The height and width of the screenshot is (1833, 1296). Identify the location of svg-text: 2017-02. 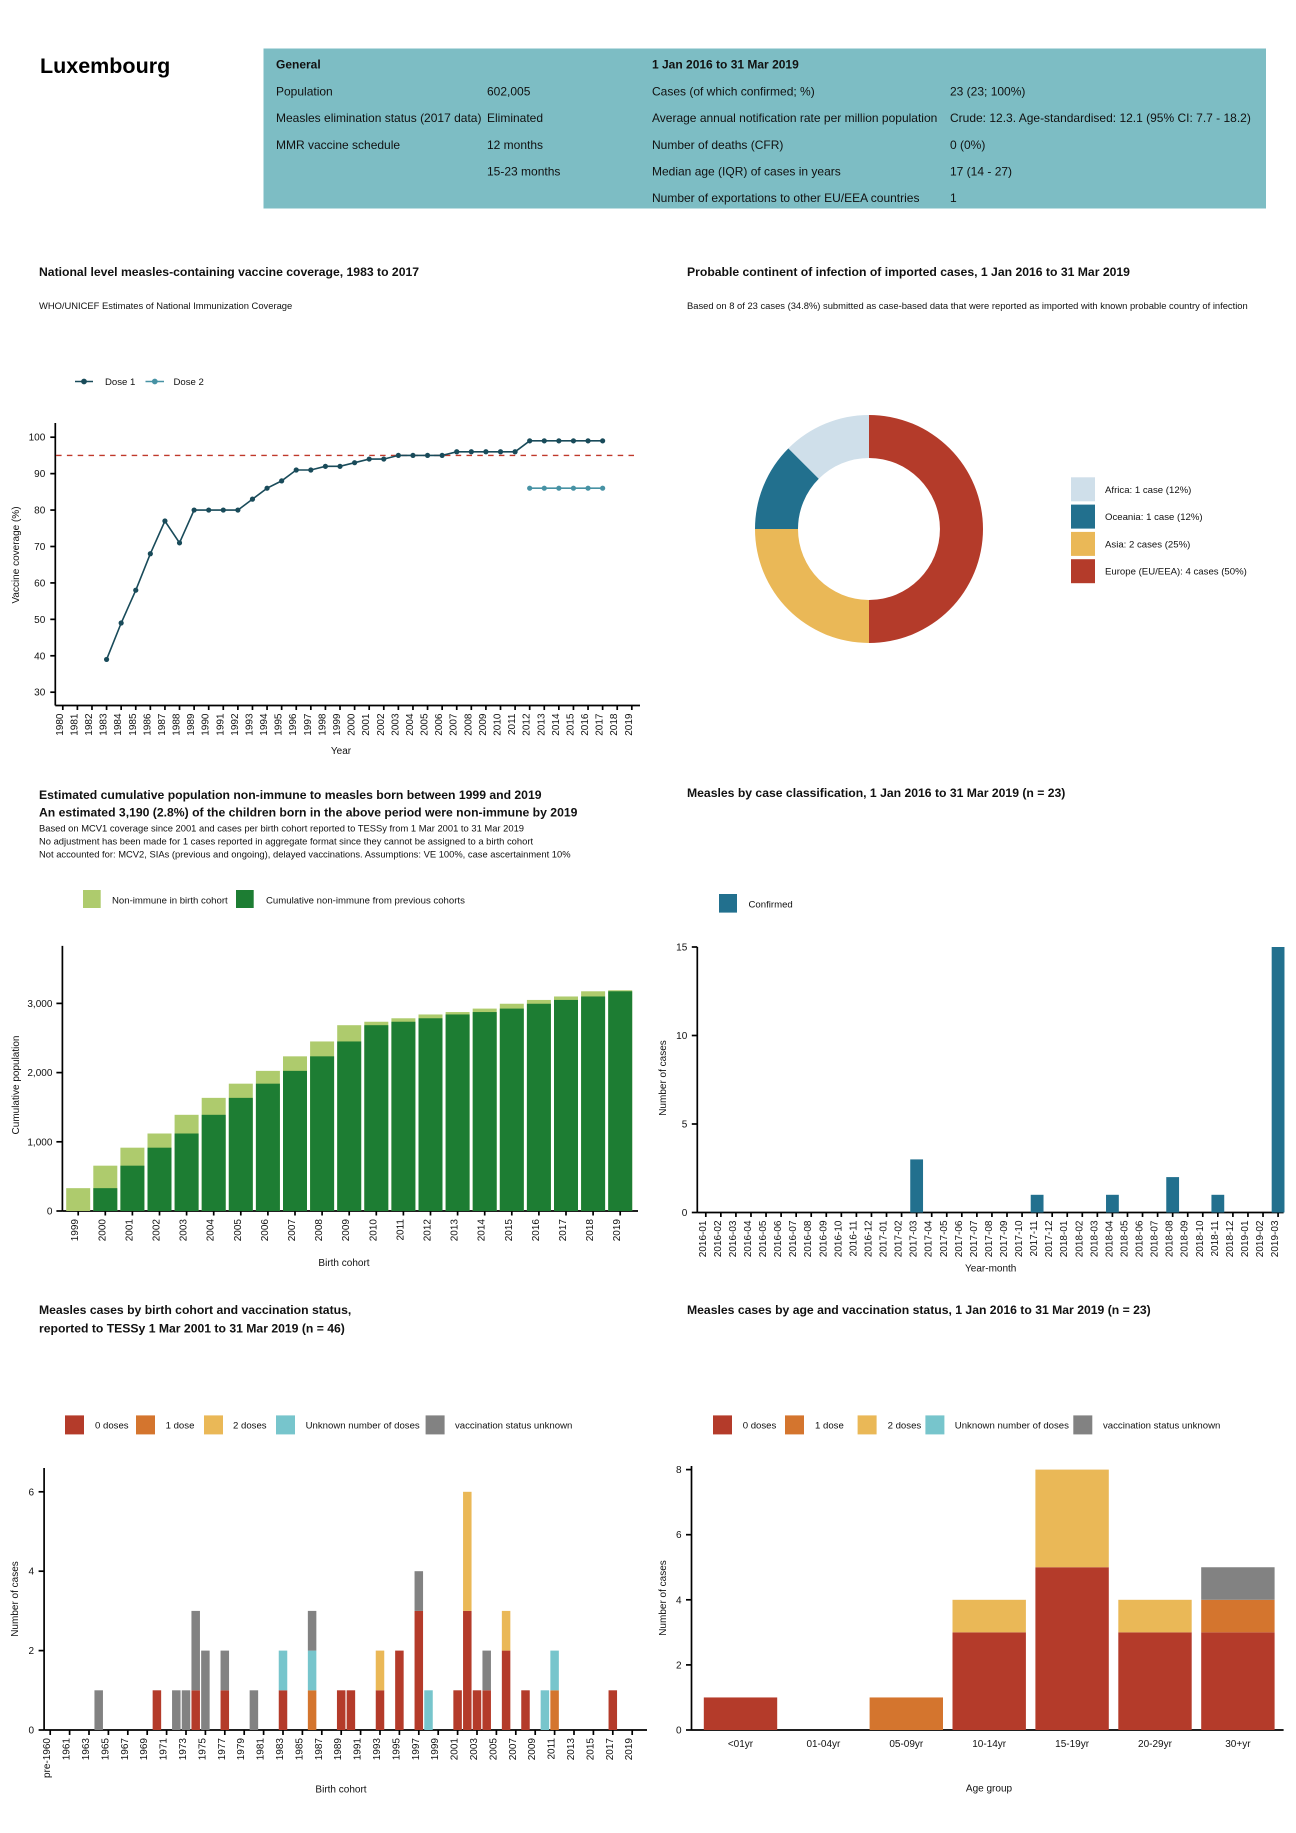
(899, 1238).